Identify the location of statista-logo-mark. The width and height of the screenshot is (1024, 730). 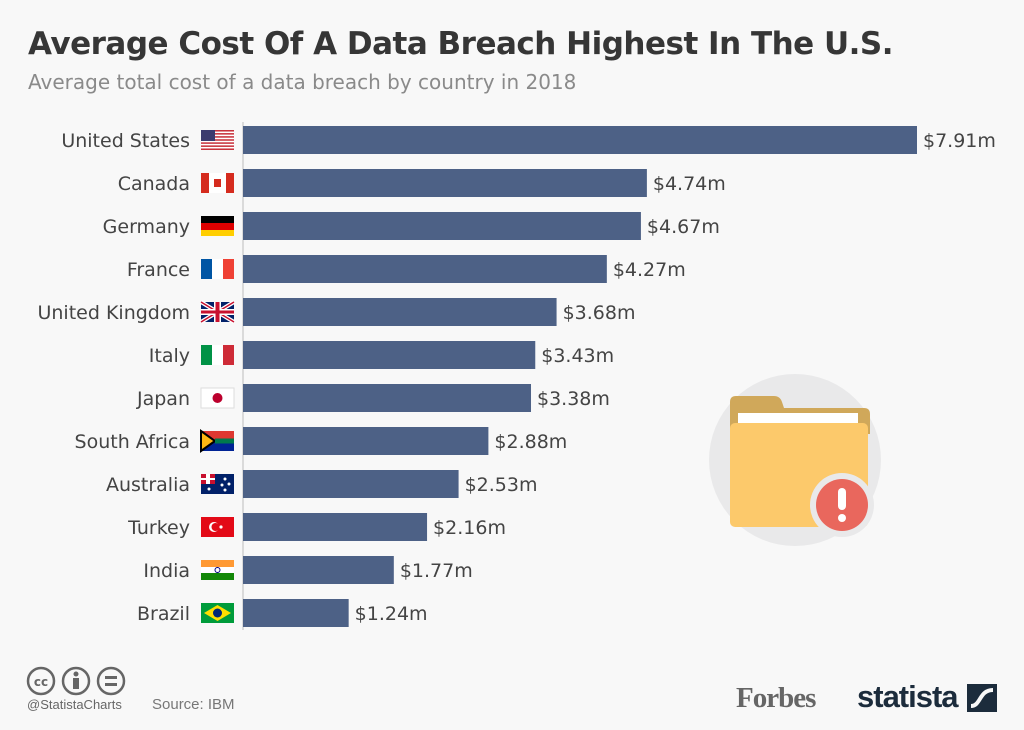
(982, 698).